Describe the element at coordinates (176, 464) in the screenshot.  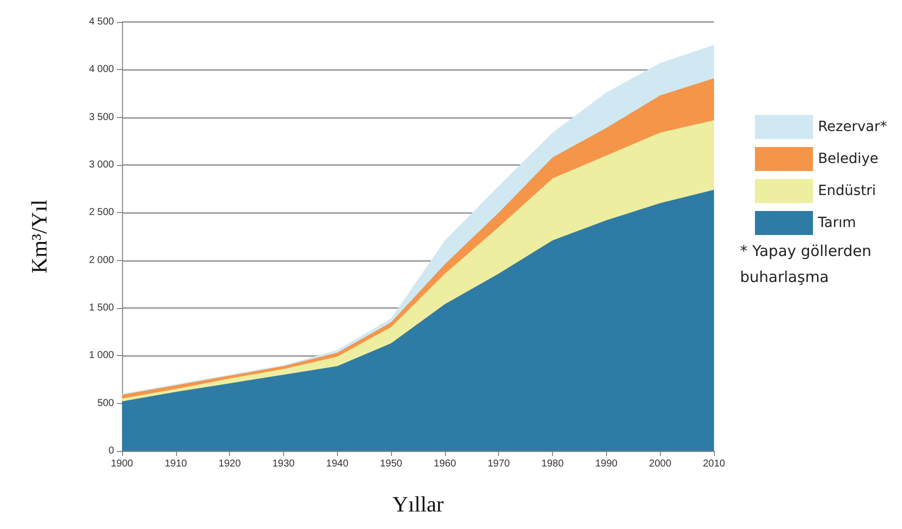
I see `x-tick-label: 1910` at that location.